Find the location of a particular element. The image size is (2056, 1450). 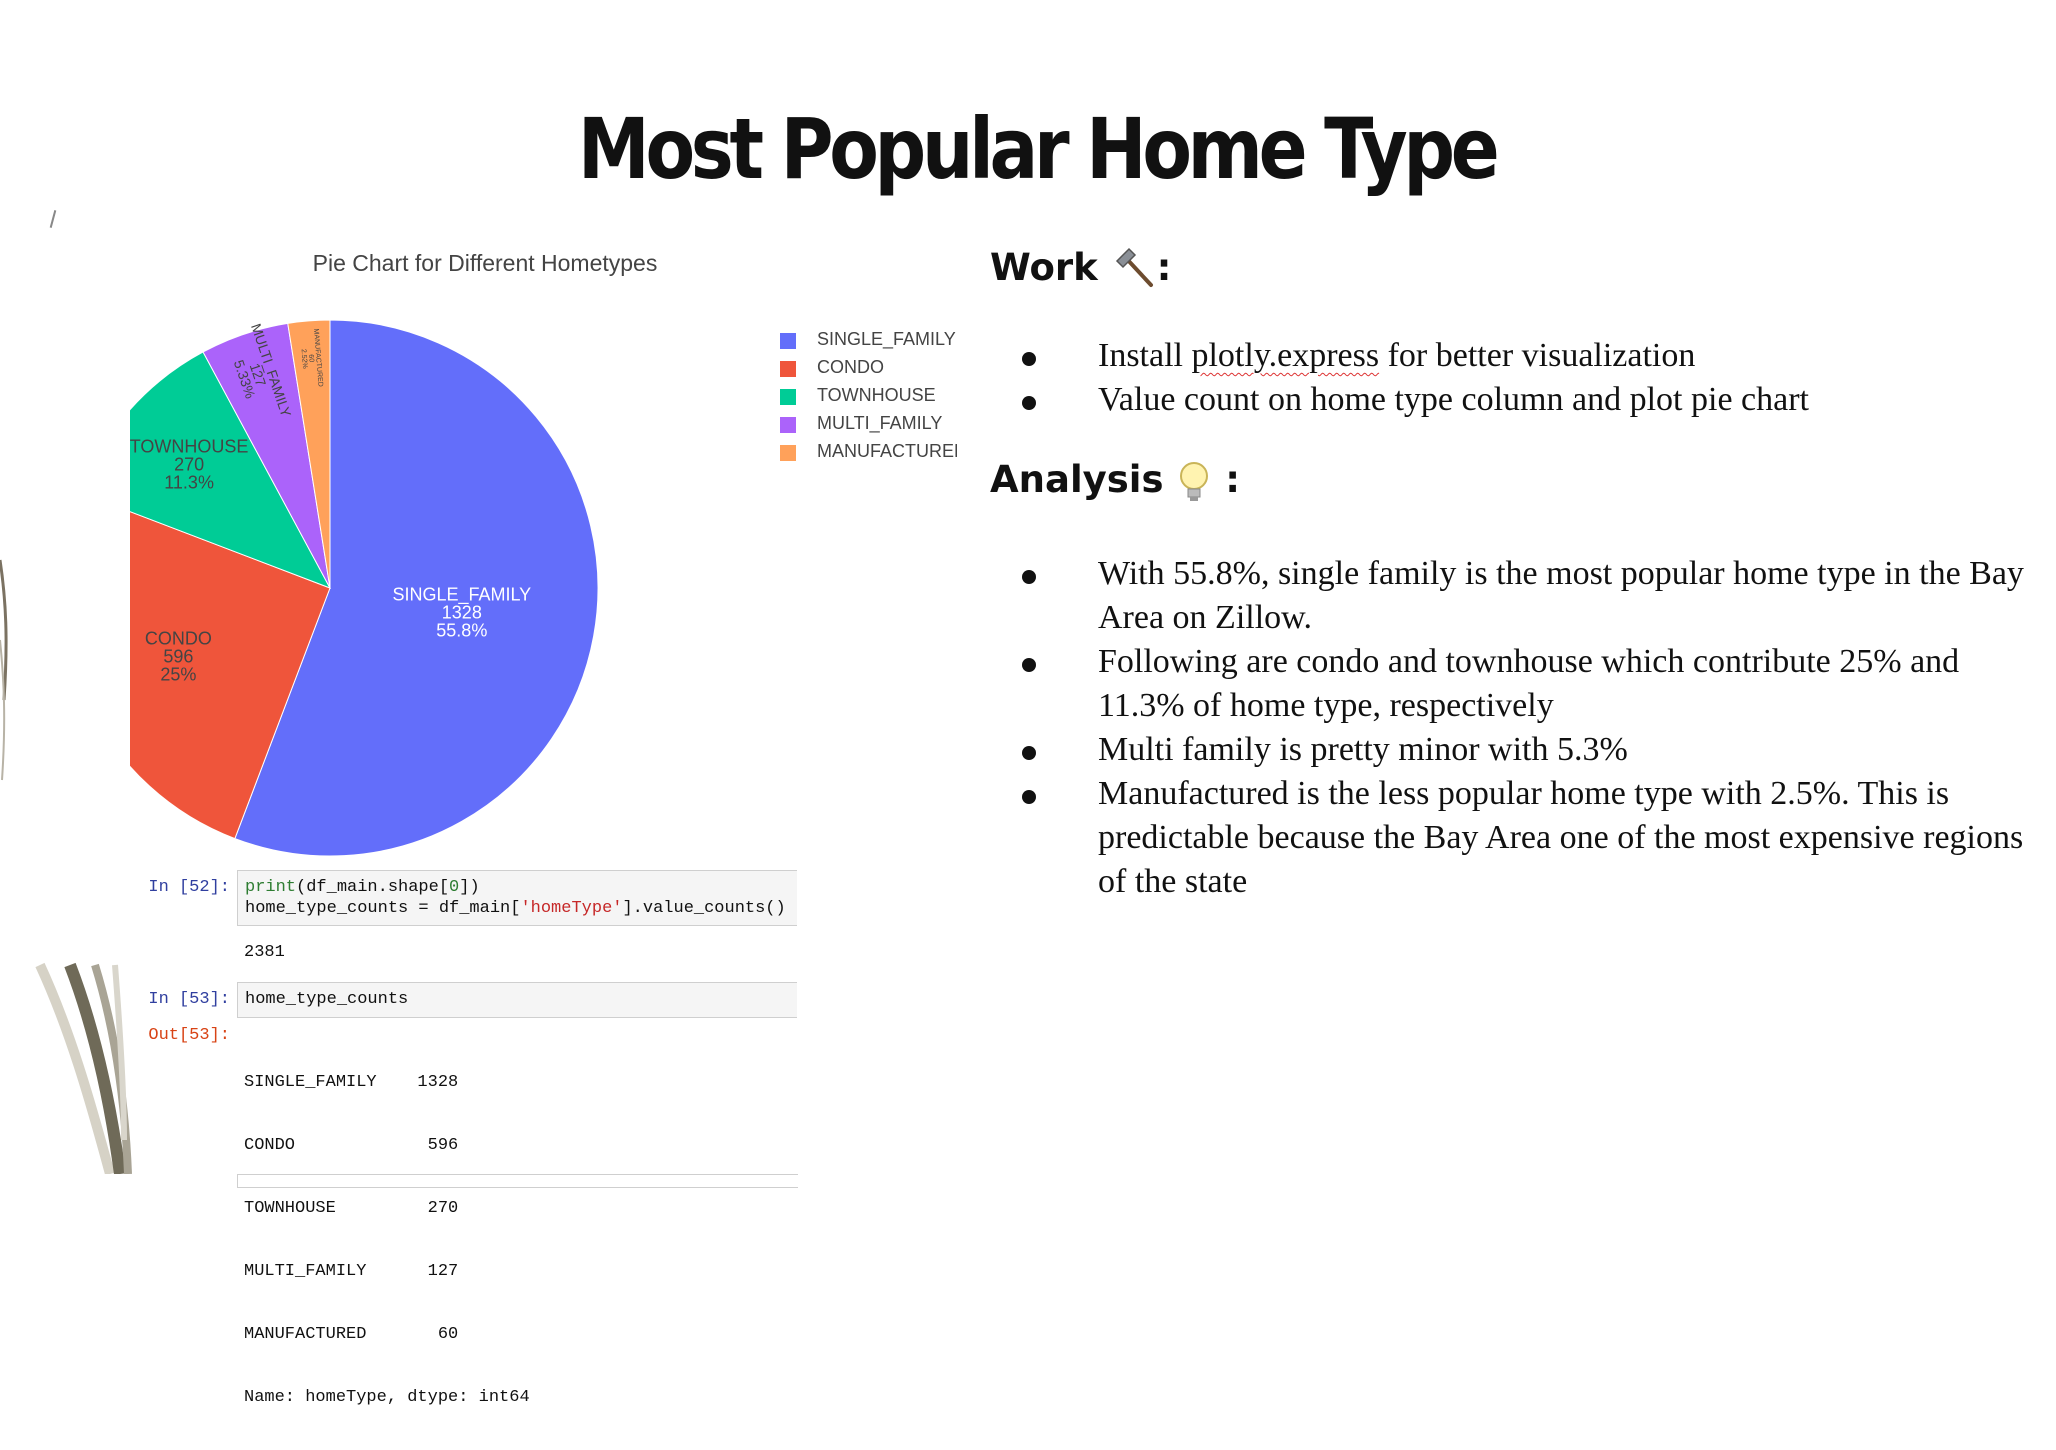

slice-label-text: 2.52% is located at coordinates (304, 359).